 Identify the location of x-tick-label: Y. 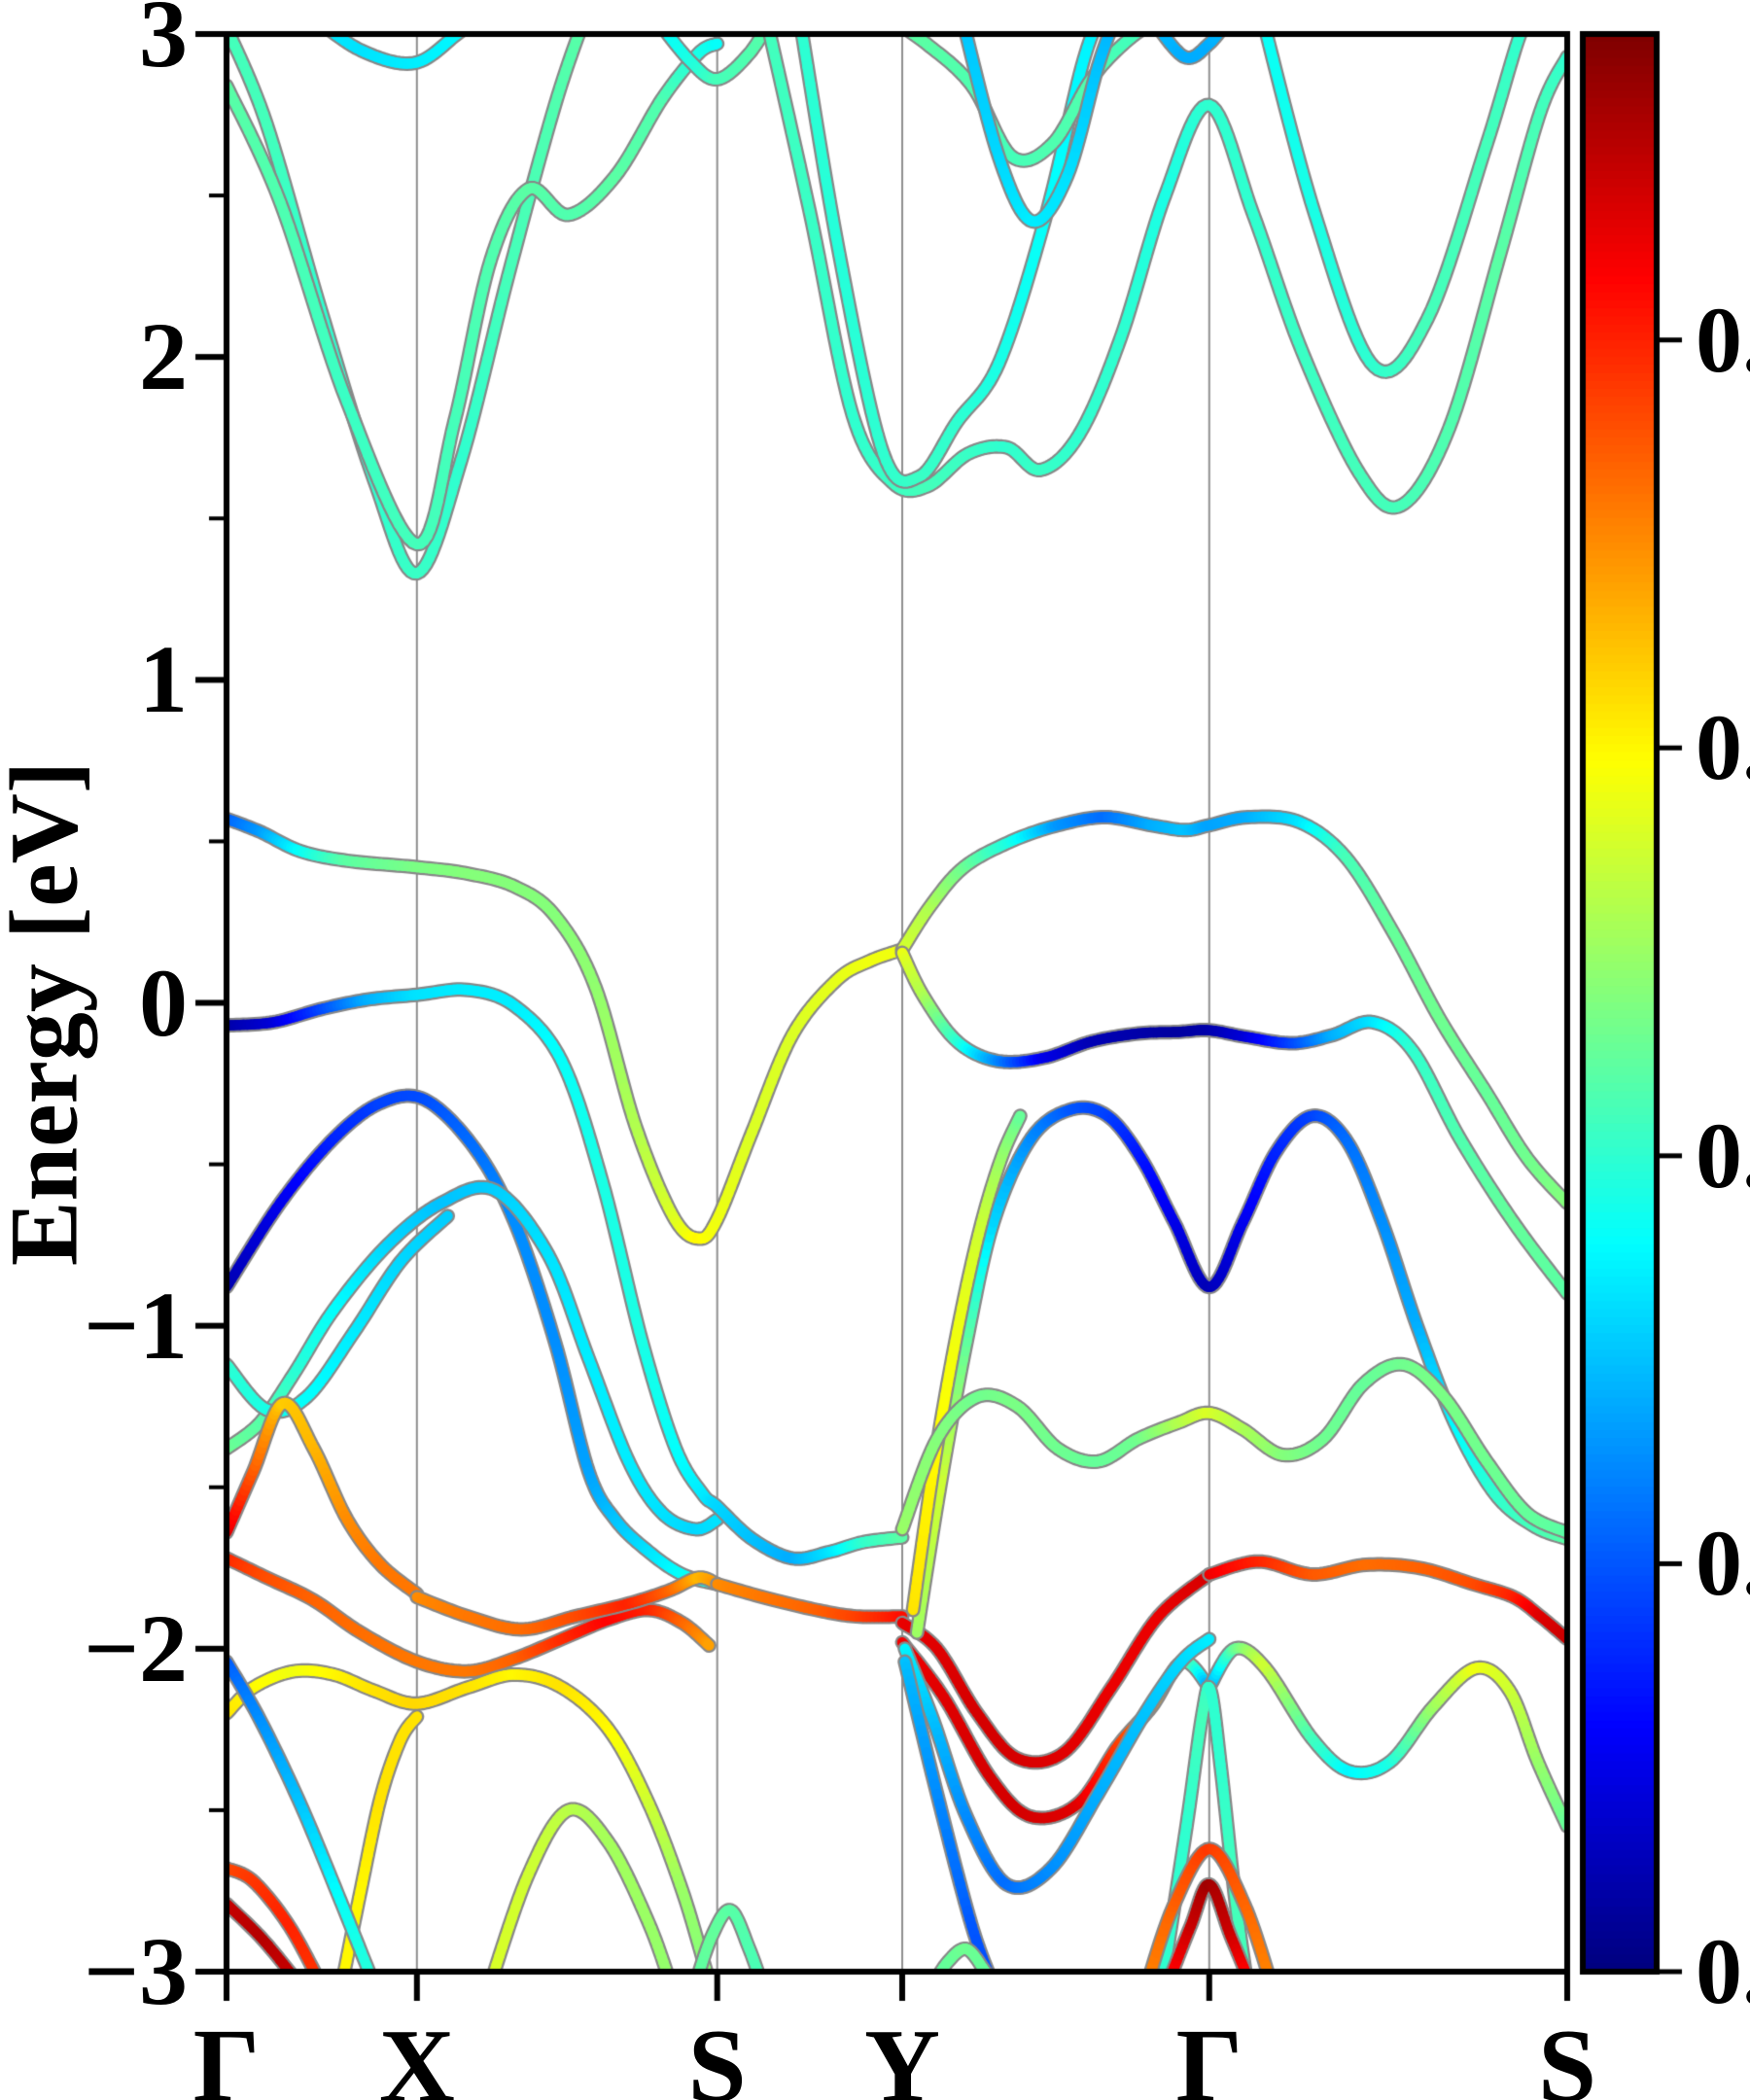
(902, 2054).